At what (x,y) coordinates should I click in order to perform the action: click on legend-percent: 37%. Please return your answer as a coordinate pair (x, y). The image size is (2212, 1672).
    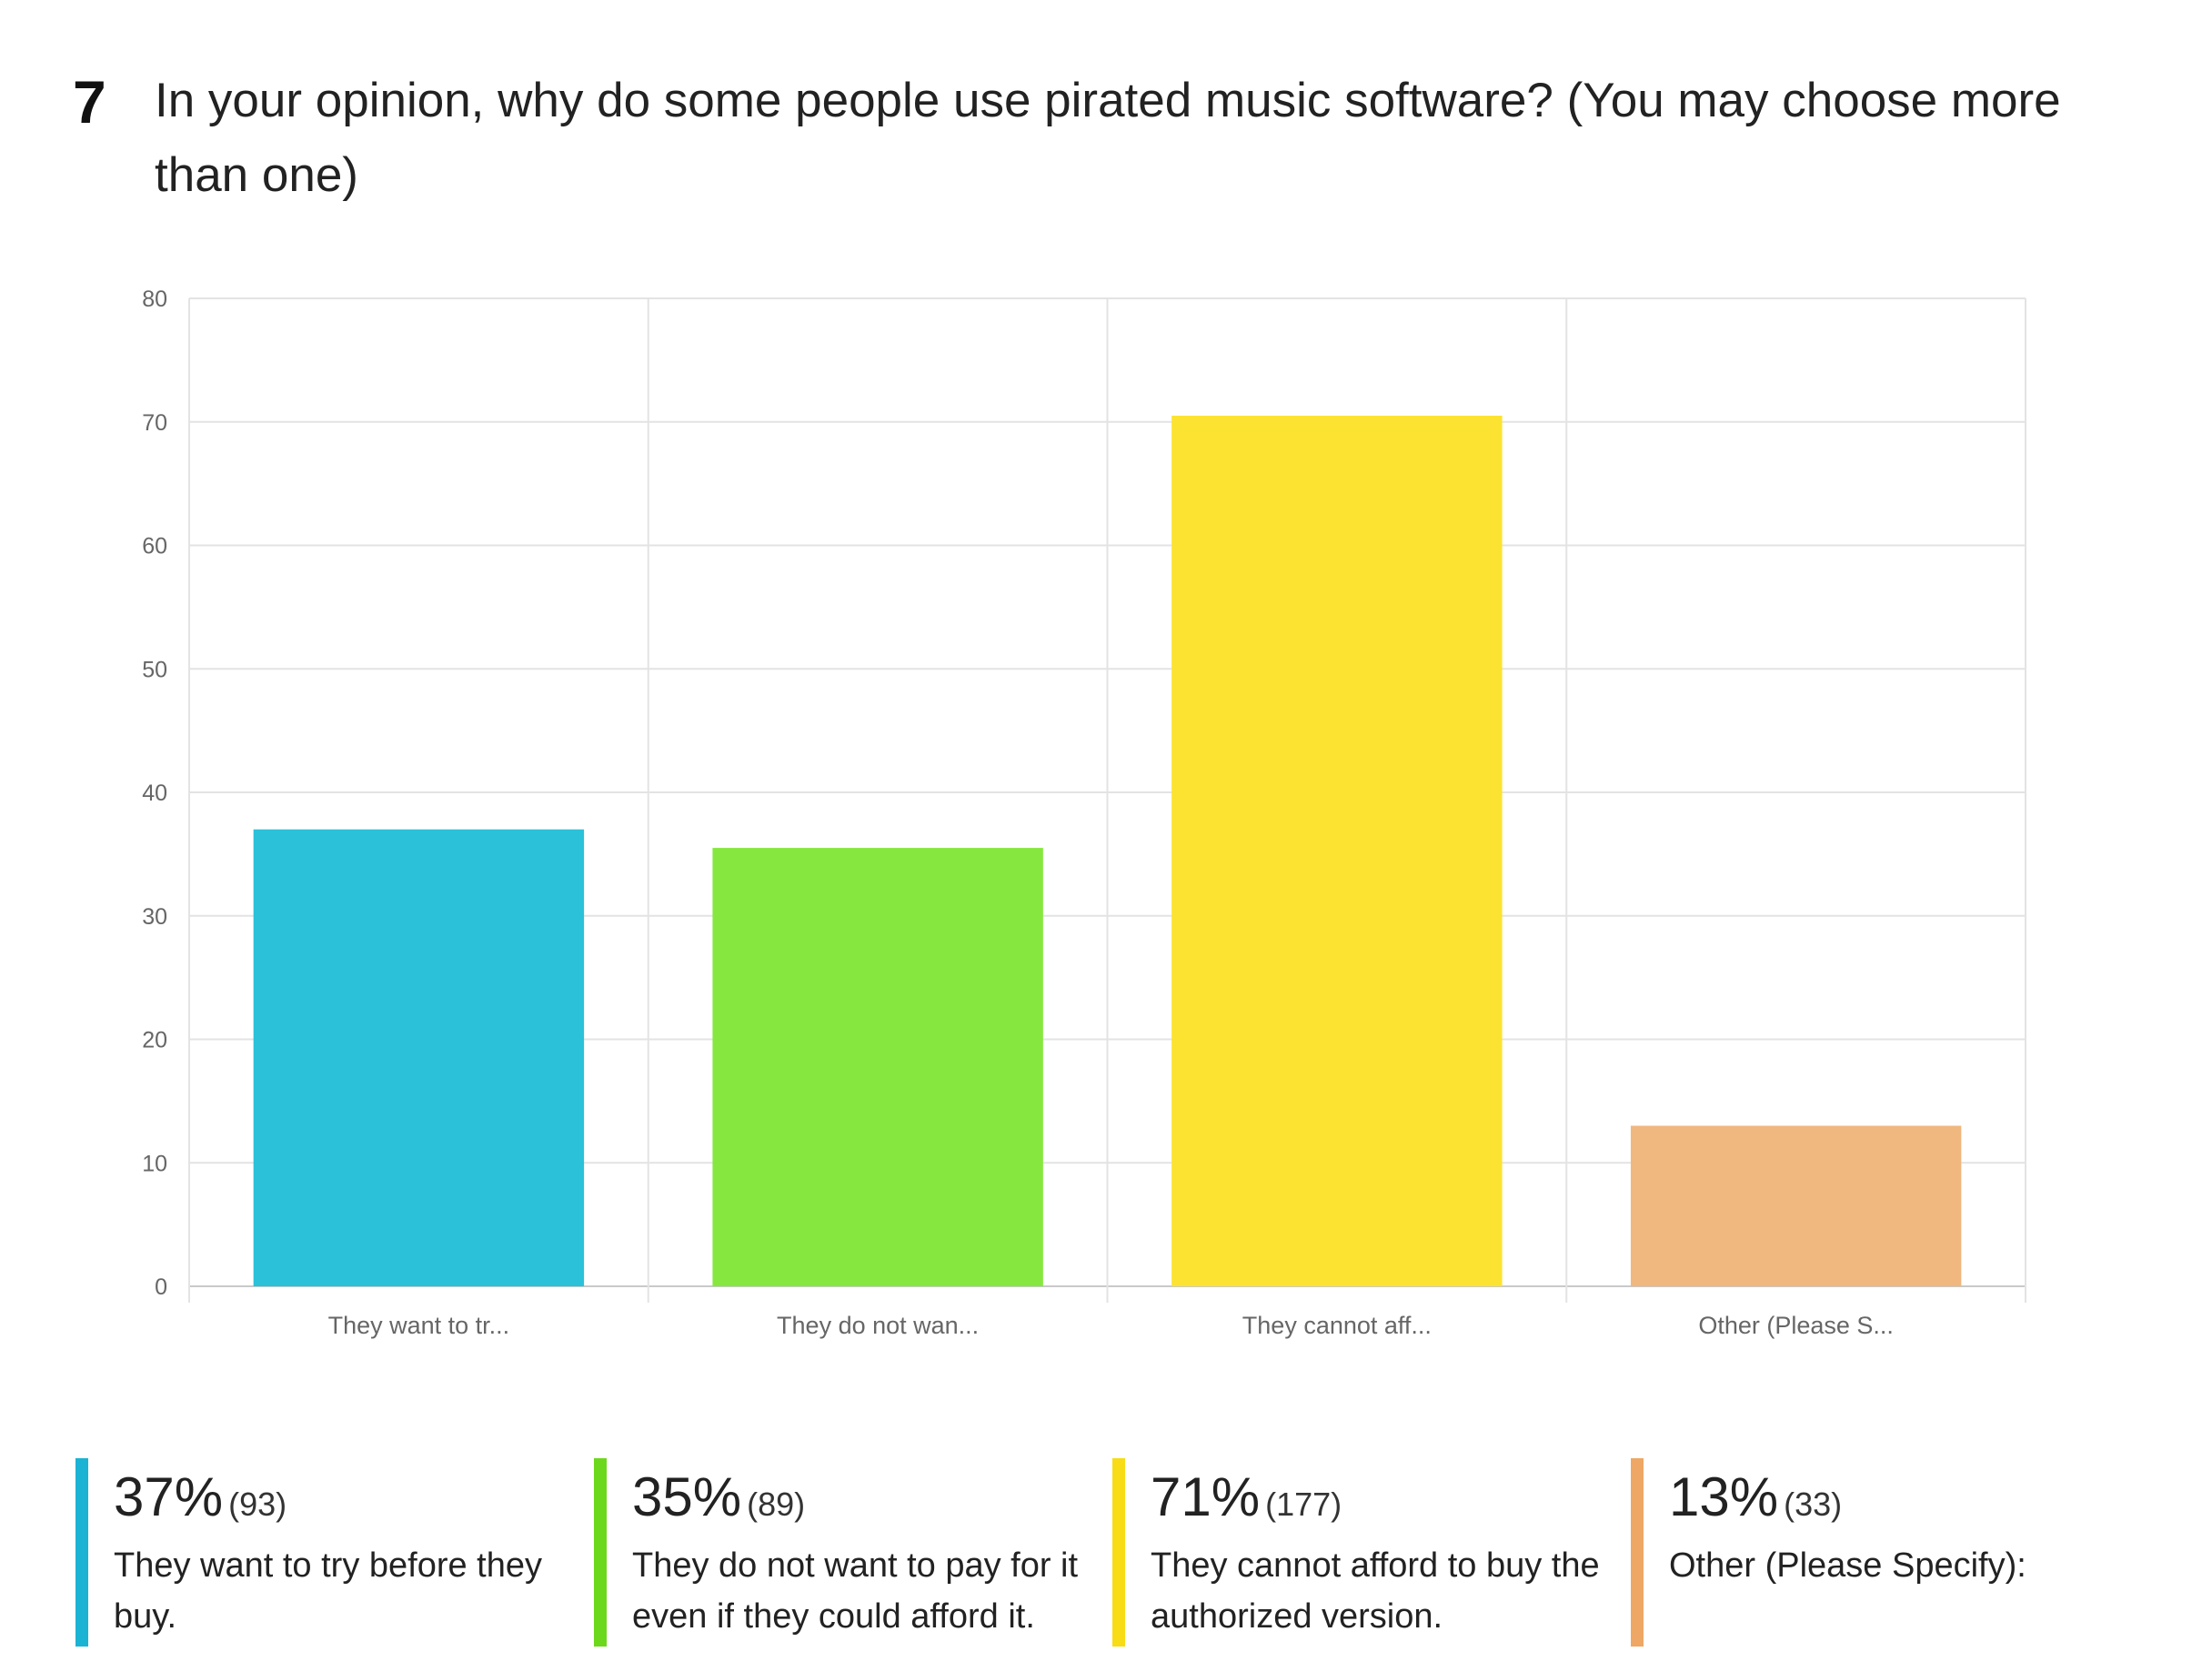
    Looking at the image, I should click on (169, 1496).